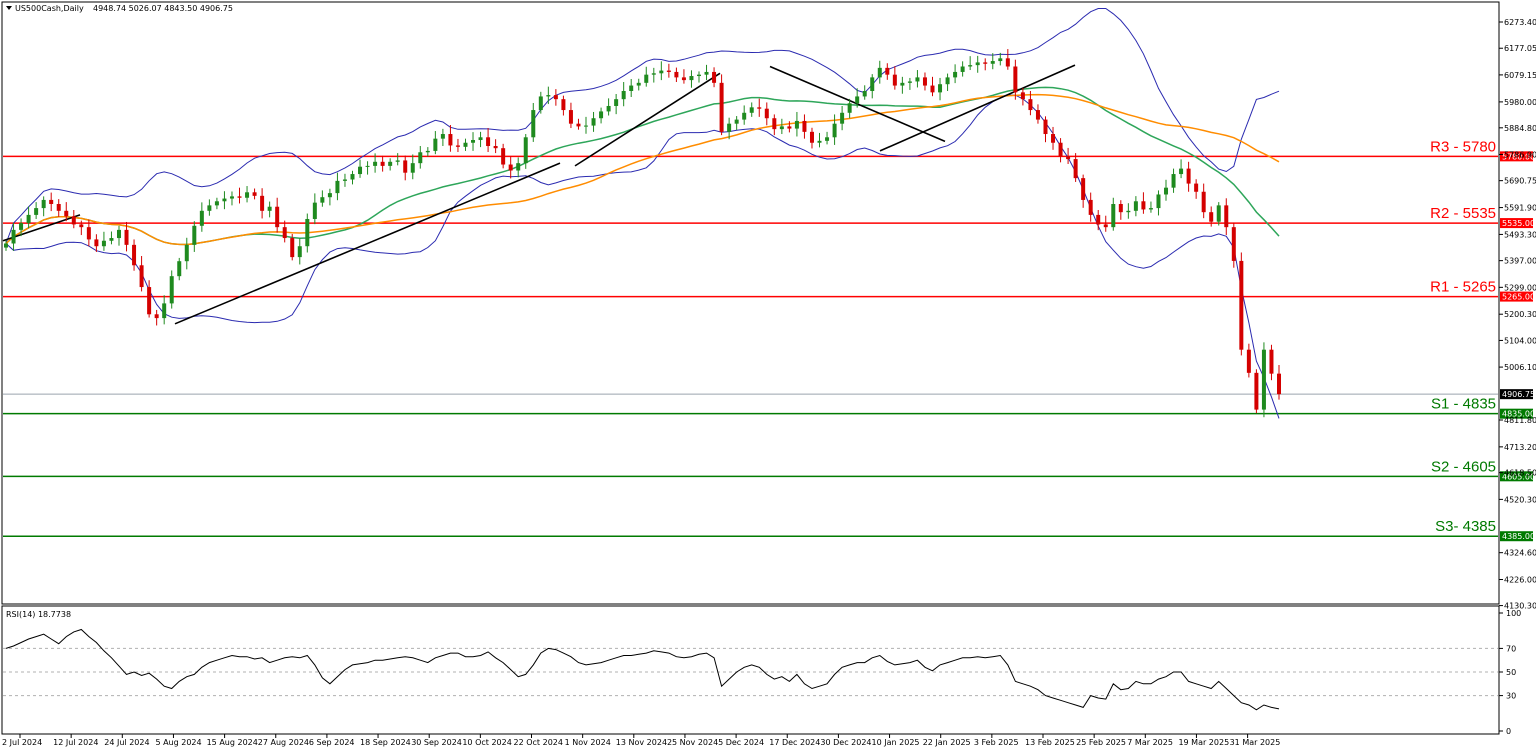 This screenshot has height=750, width=1536. I want to click on level-label: R3 - 5780, so click(1463, 146).